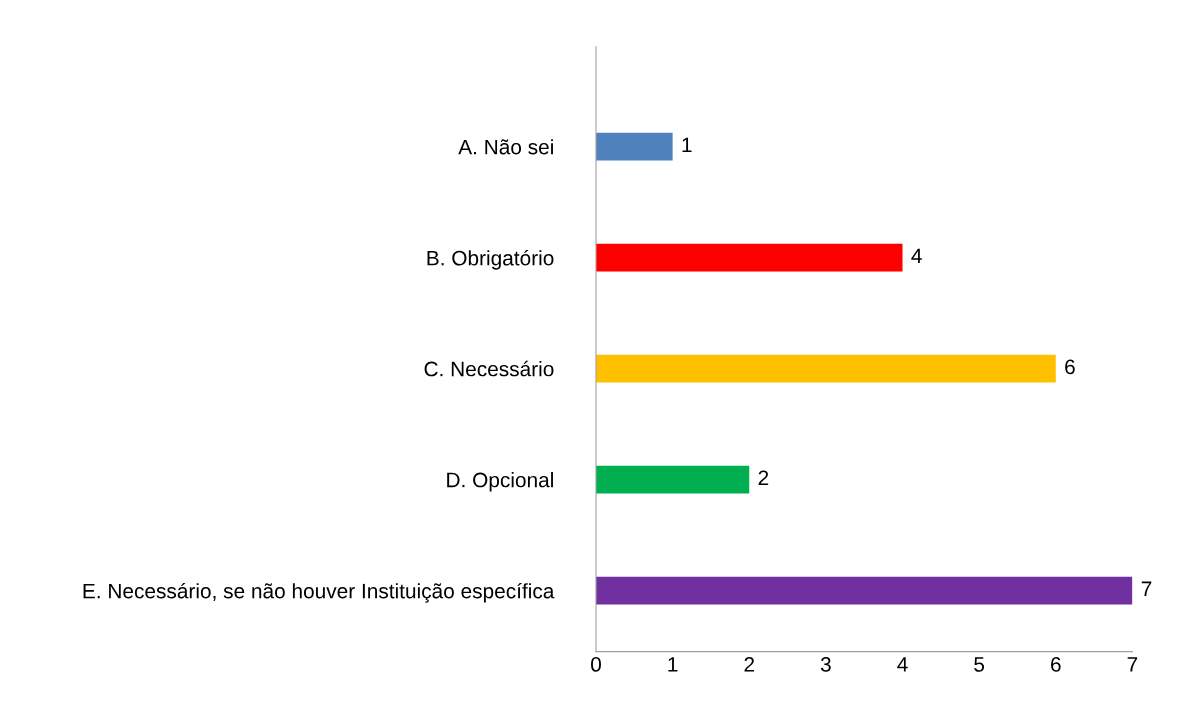 The image size is (1192, 720). Describe the element at coordinates (319, 592) in the screenshot. I see `y-tick-label: E. Necessário, se não houver Instituição específica` at that location.